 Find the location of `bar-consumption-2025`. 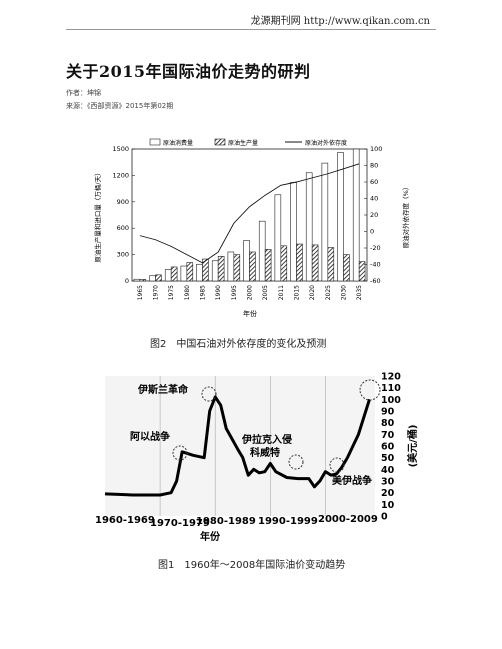

bar-consumption-2025 is located at coordinates (325, 222).